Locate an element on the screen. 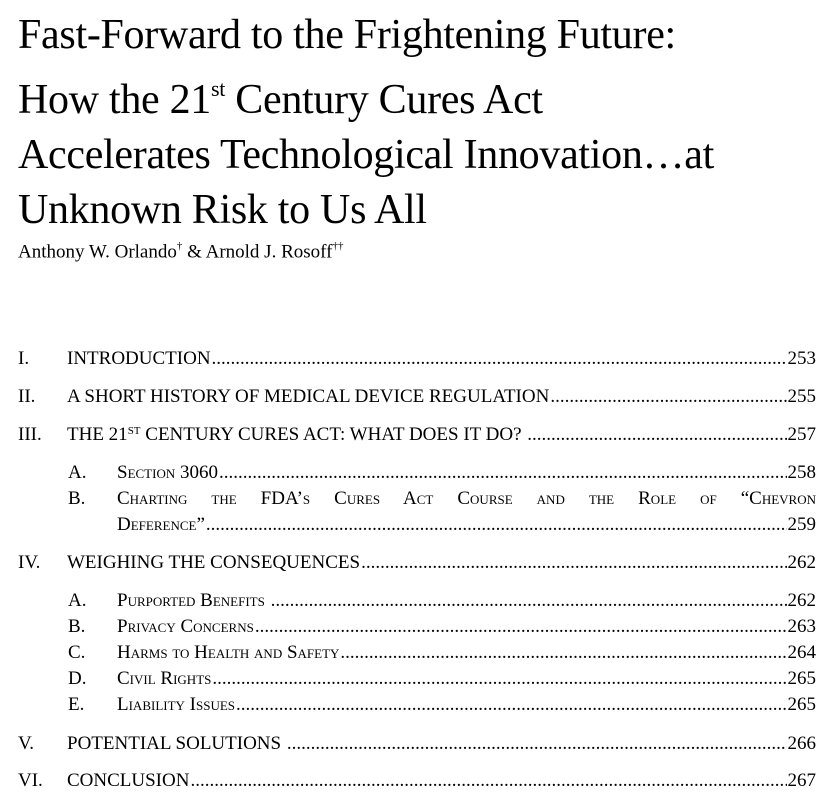 The height and width of the screenshot is (808, 830). toc-label: CONCLUSION is located at coordinates (128, 780).